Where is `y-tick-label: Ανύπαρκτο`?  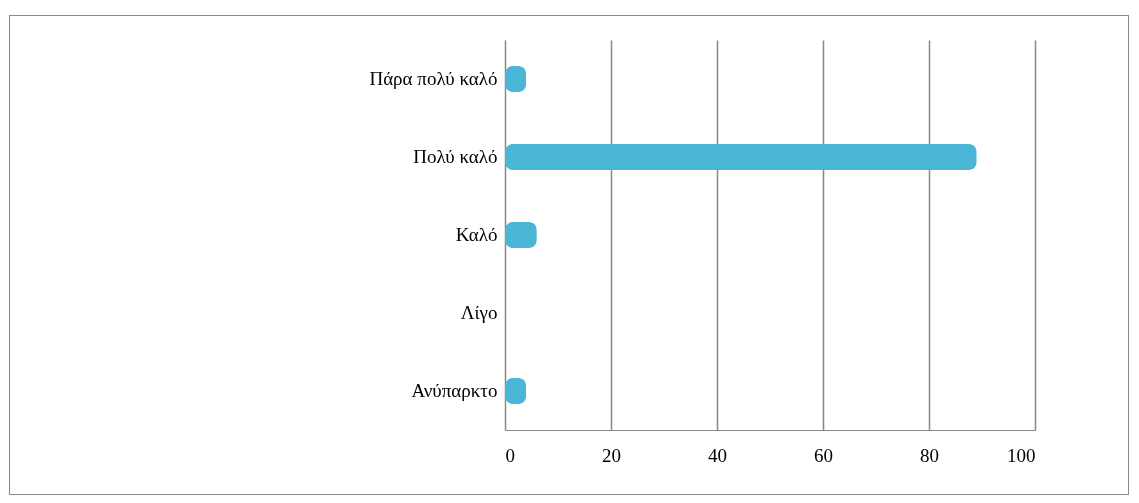 y-tick-label: Ανύπαρκτο is located at coordinates (454, 390).